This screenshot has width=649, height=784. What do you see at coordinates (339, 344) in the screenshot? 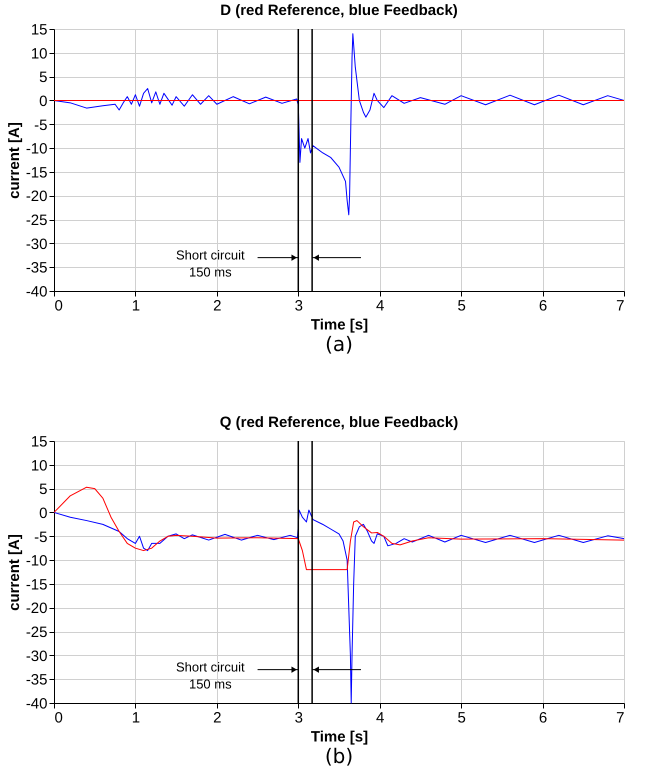
I see `text: (a)` at bounding box center [339, 344].